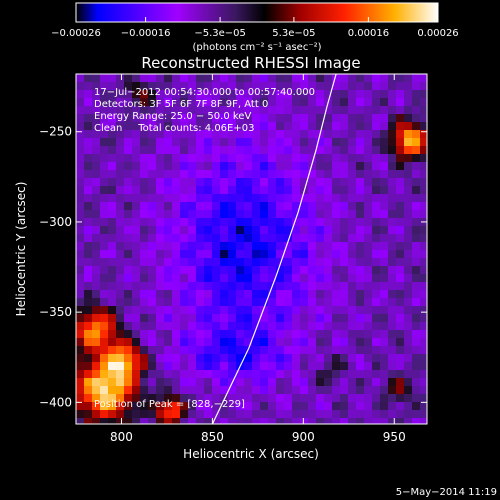  I want to click on y-tick-label: −400, so click(55, 402).